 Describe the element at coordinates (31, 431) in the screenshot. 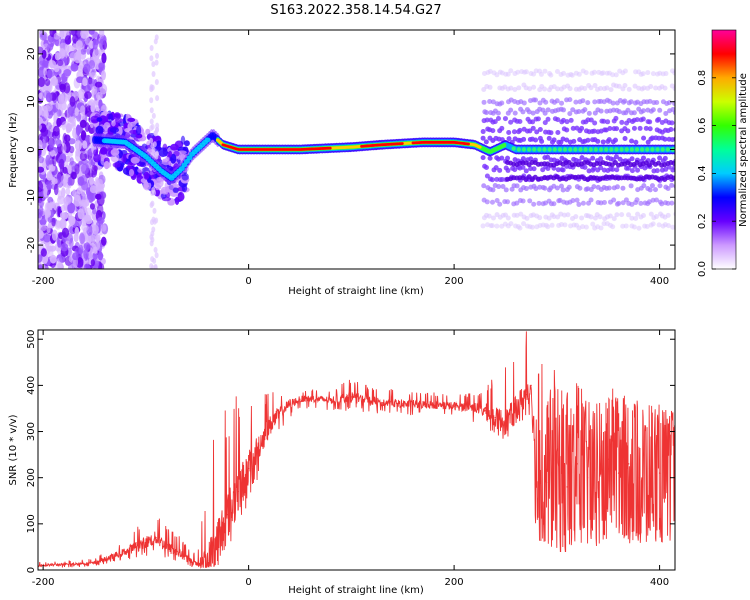

I see `y-tick-label: 300` at that location.